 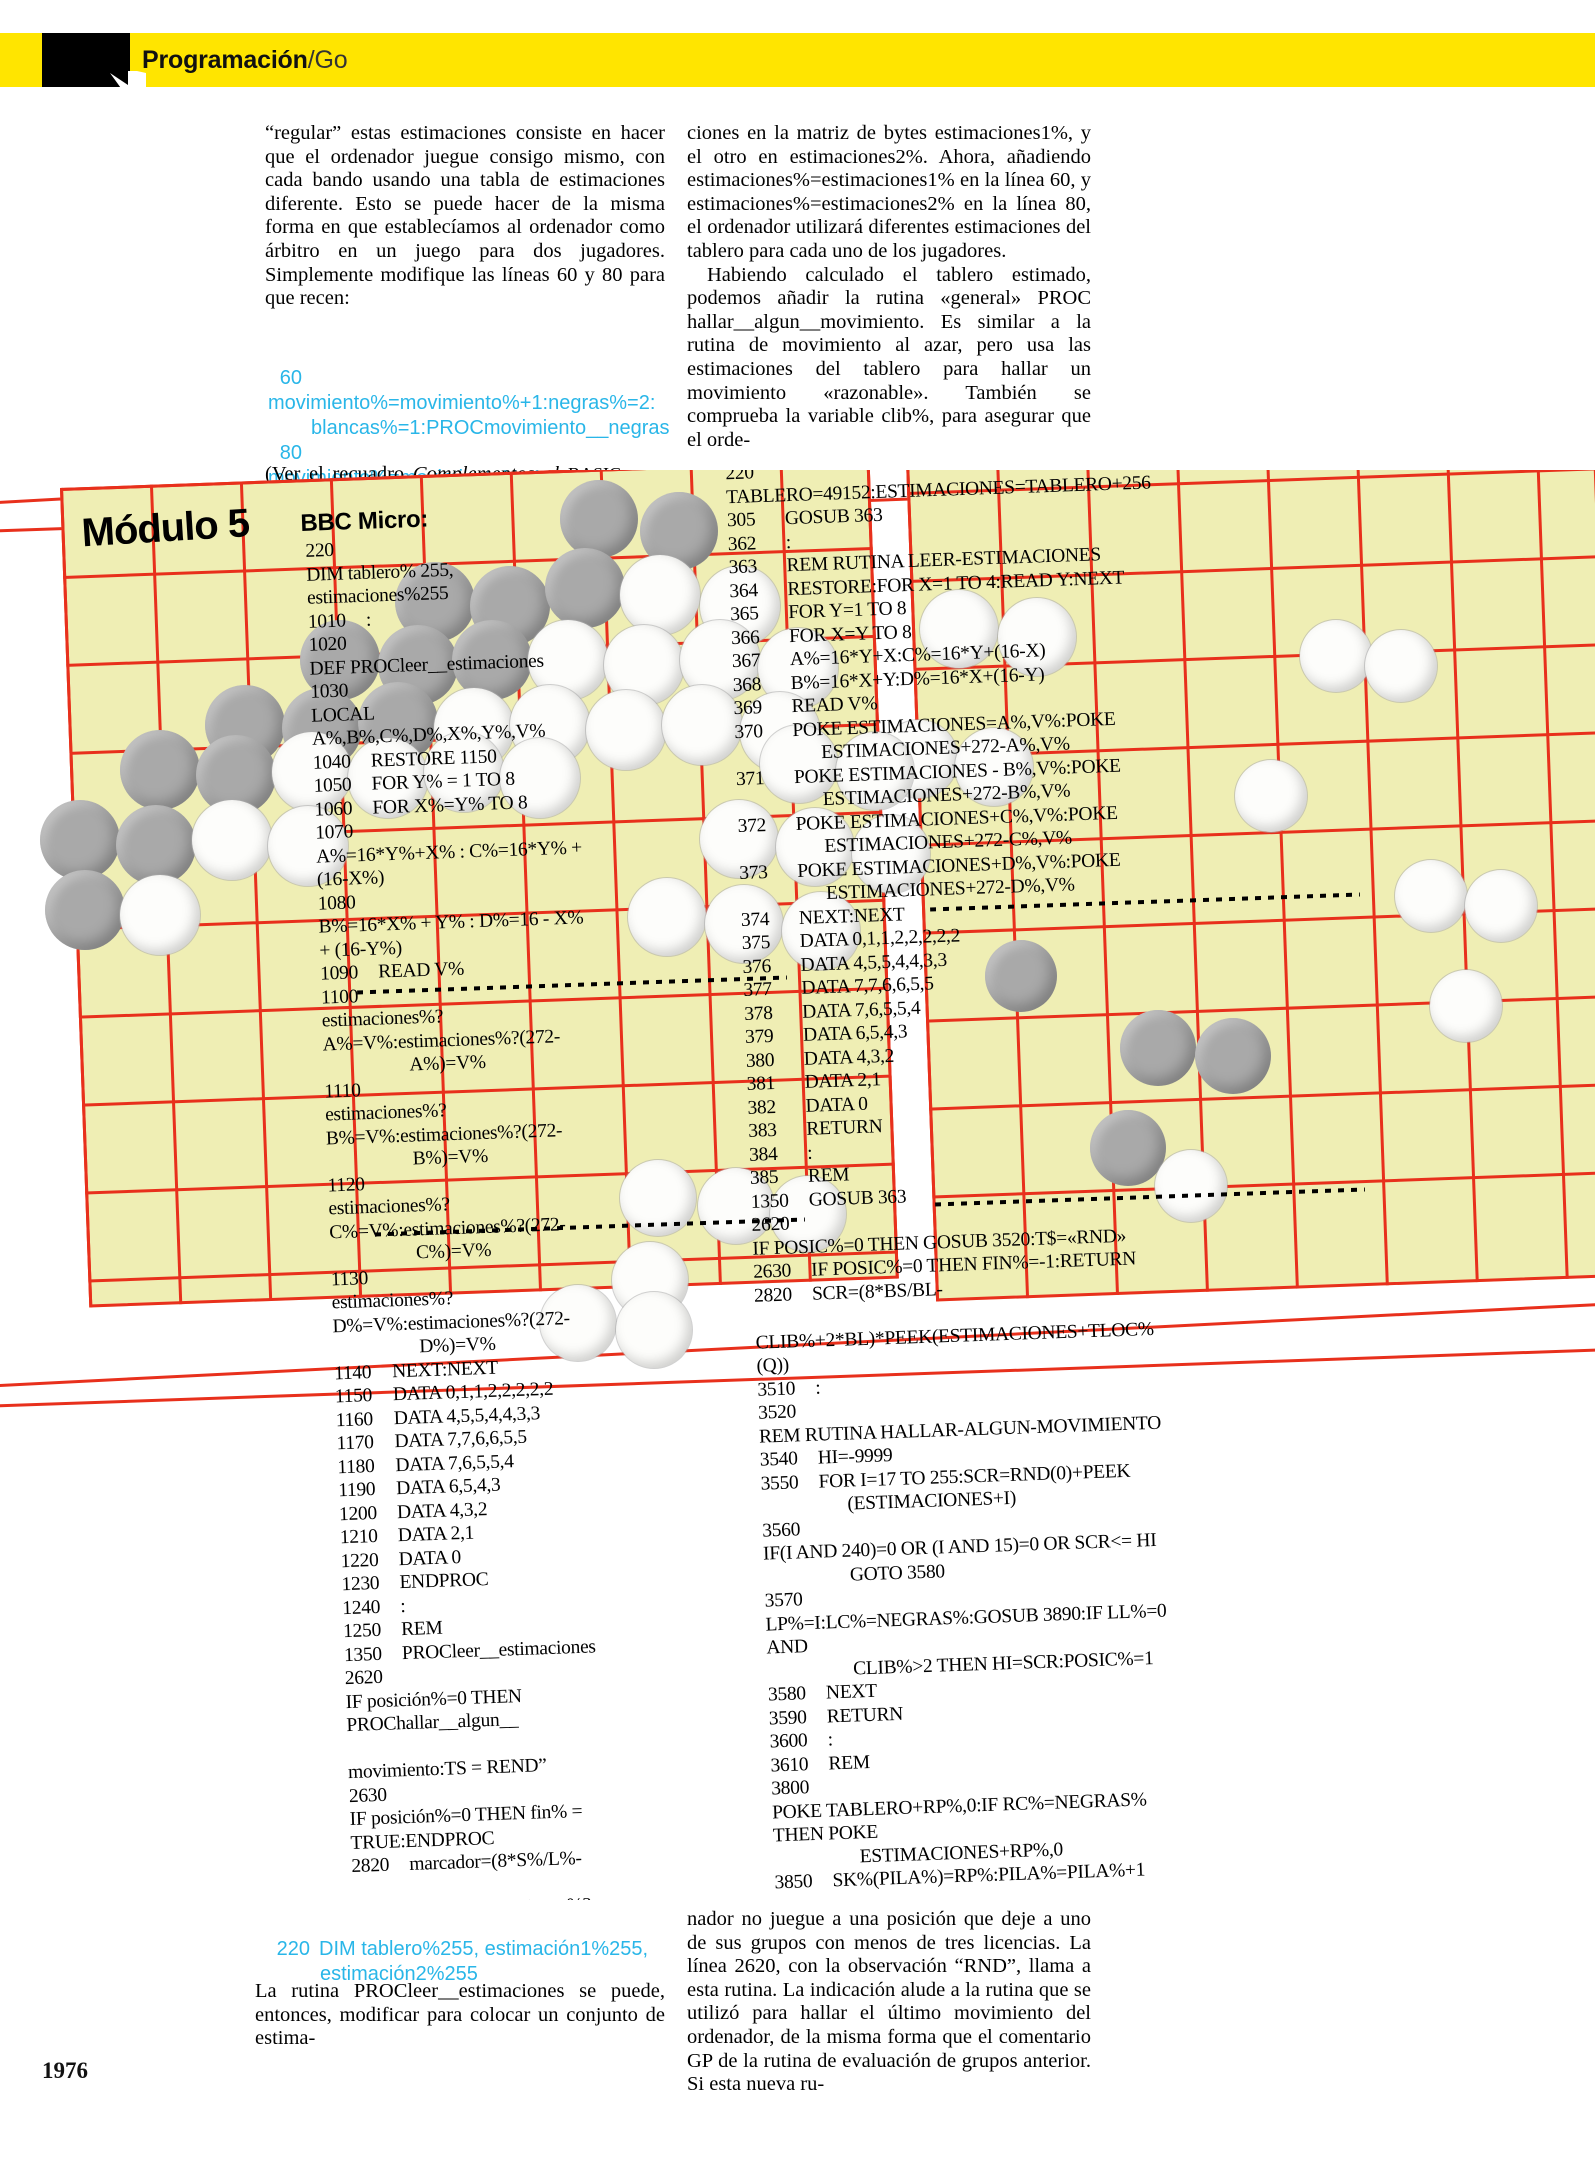 I want to click on code-line-text: DATA 0, so click(x=836, y=1105).